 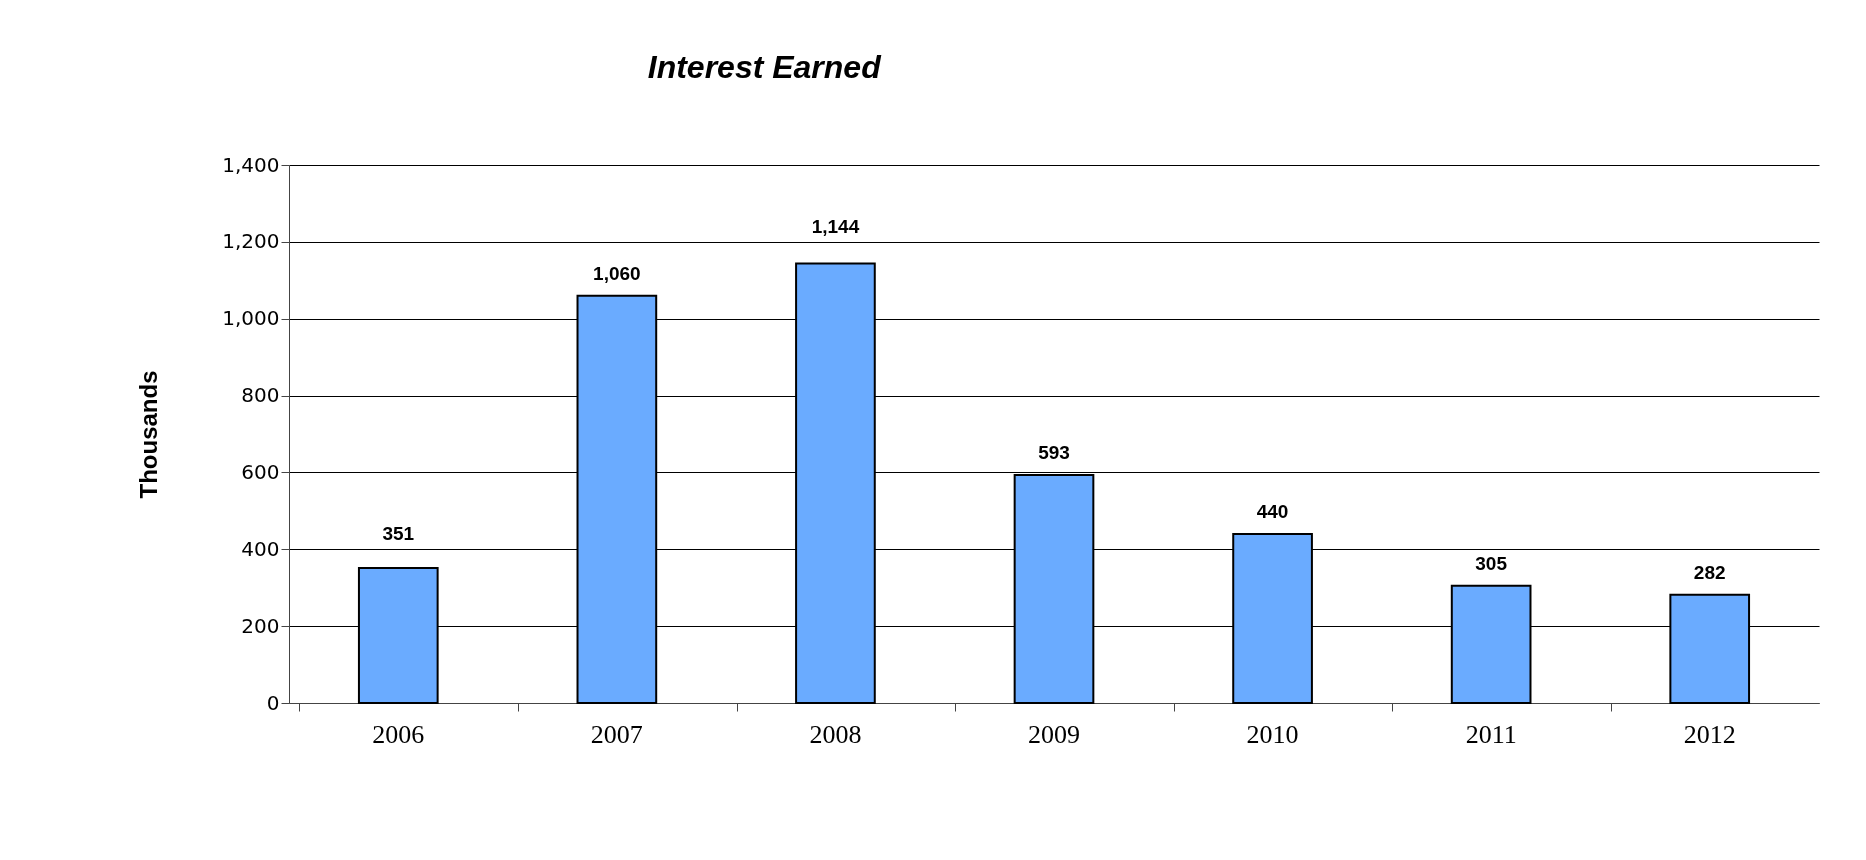 What do you see at coordinates (617, 273) in the screenshot?
I see `data-label: 1,060` at bounding box center [617, 273].